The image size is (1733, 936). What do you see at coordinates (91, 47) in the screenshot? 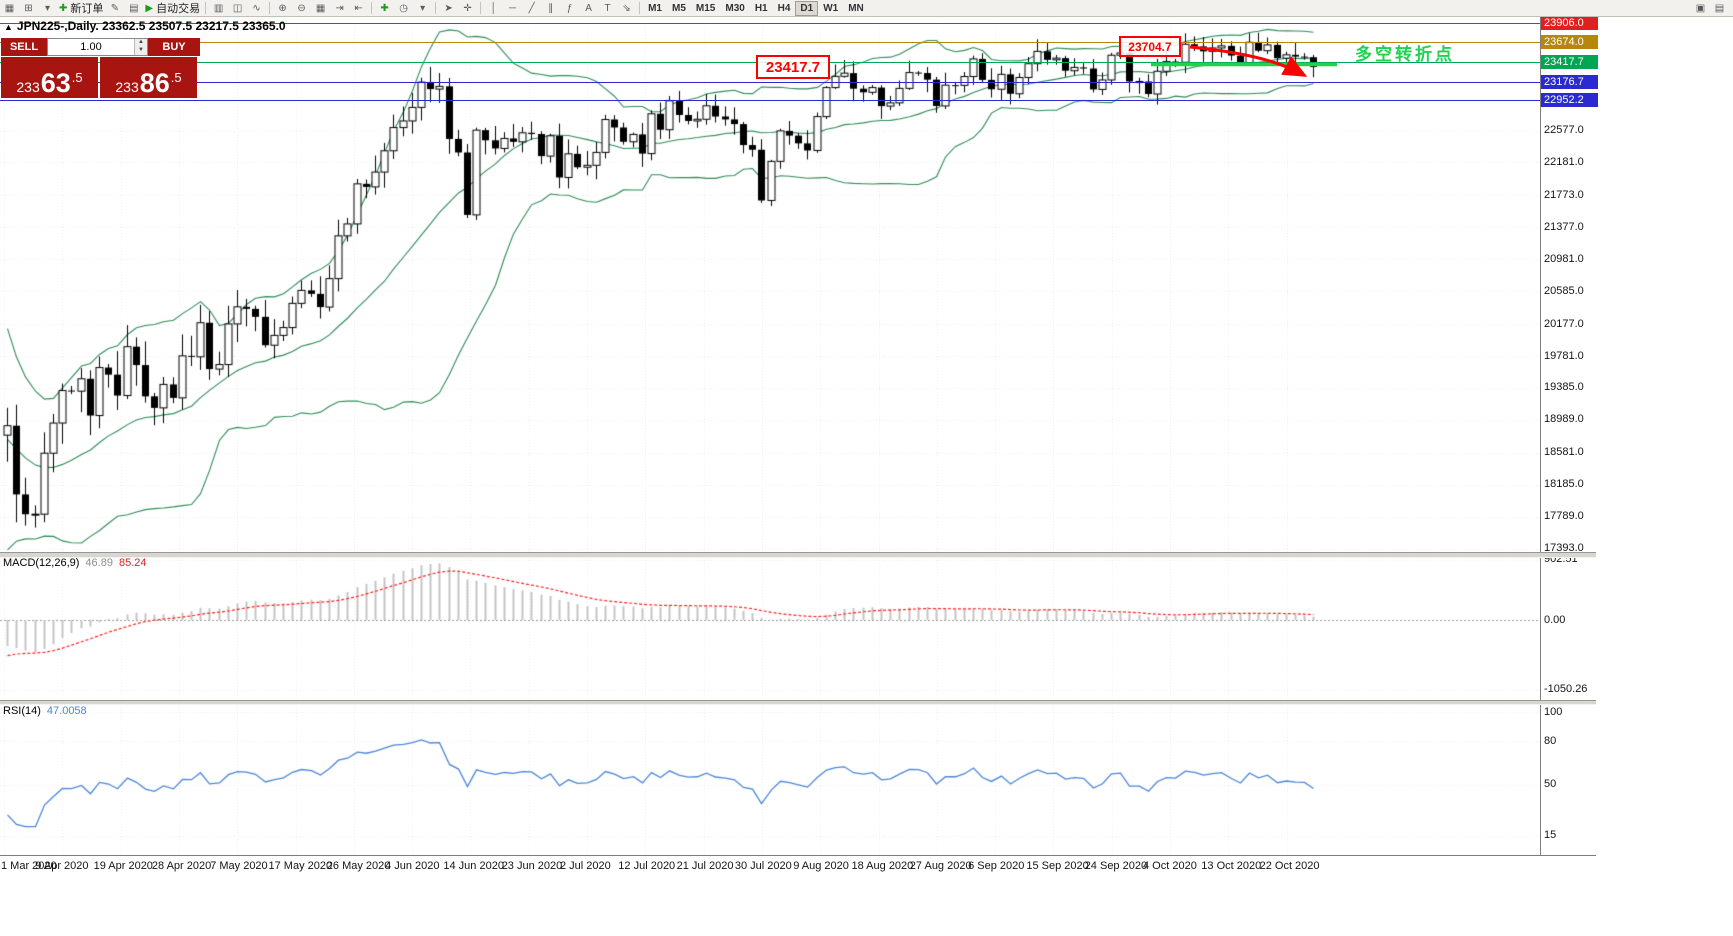
I see `lot-size-input` at bounding box center [91, 47].